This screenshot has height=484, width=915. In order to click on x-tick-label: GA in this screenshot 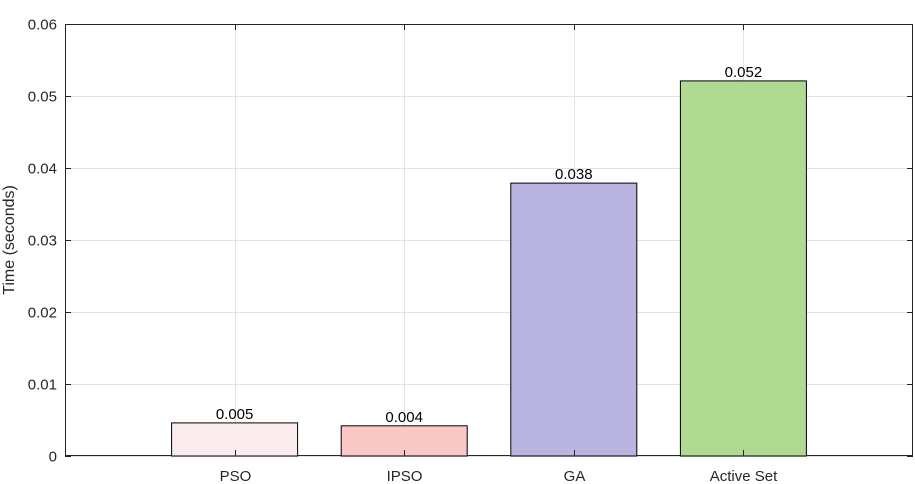, I will do `click(575, 476)`.